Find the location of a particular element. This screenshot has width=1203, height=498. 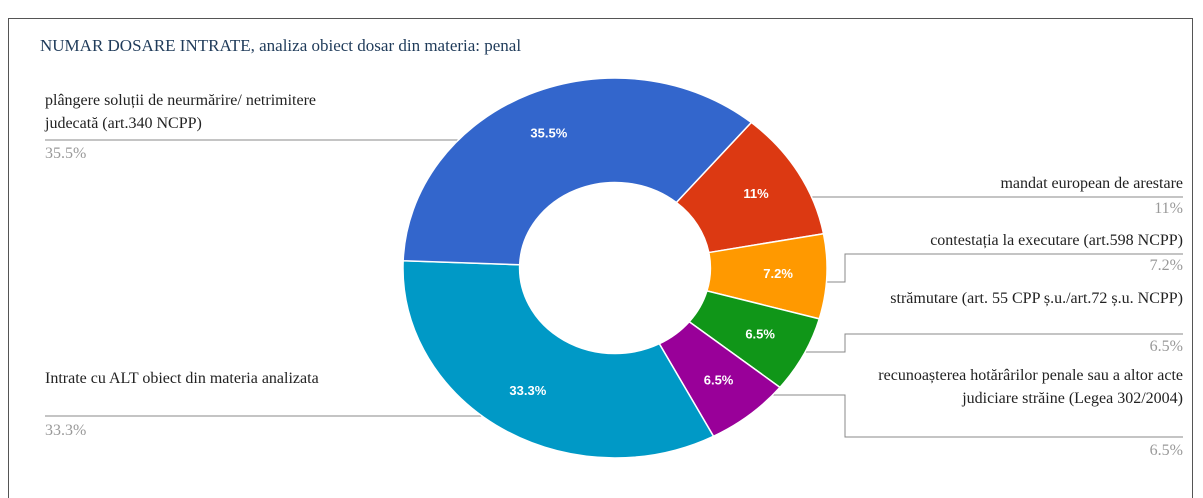

slice-name: contestația la executare (art.598 NCPP) is located at coordinates (1056, 240).